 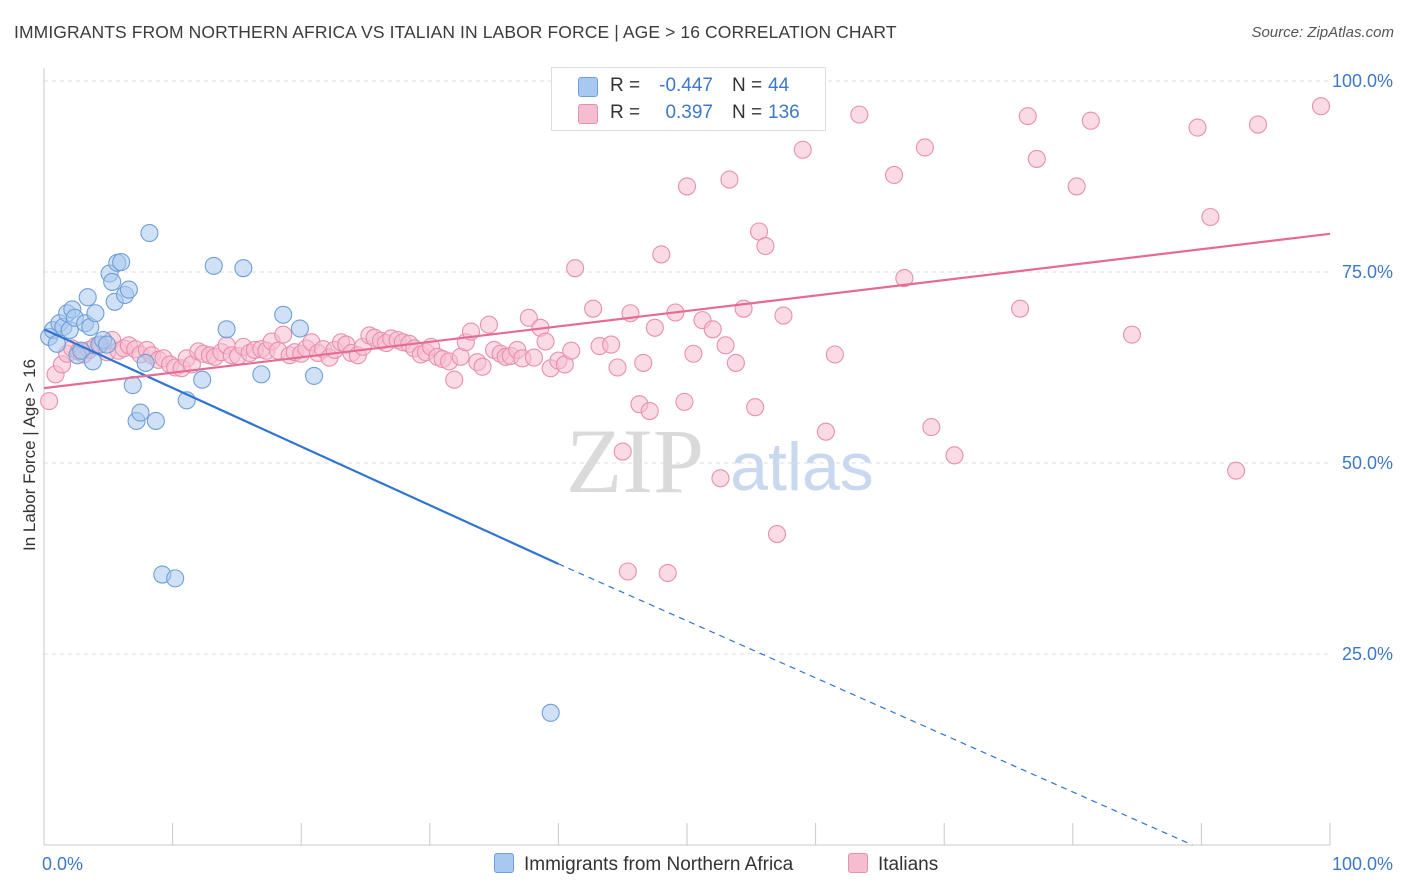 What do you see at coordinates (1362, 81) in the screenshot?
I see `y-tick-label: 100.0%` at bounding box center [1362, 81].